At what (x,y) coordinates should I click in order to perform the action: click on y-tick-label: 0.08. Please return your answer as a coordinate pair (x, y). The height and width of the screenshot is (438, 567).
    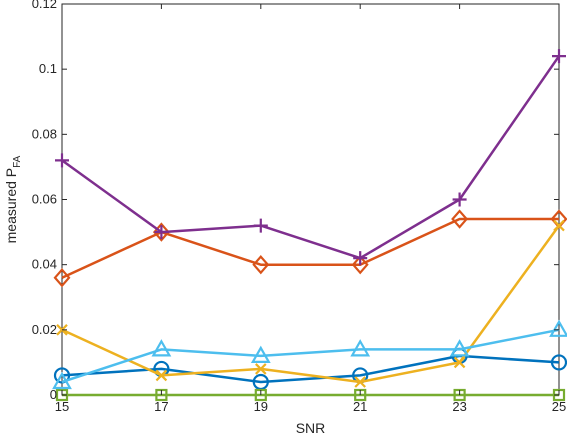
    Looking at the image, I should click on (44, 133).